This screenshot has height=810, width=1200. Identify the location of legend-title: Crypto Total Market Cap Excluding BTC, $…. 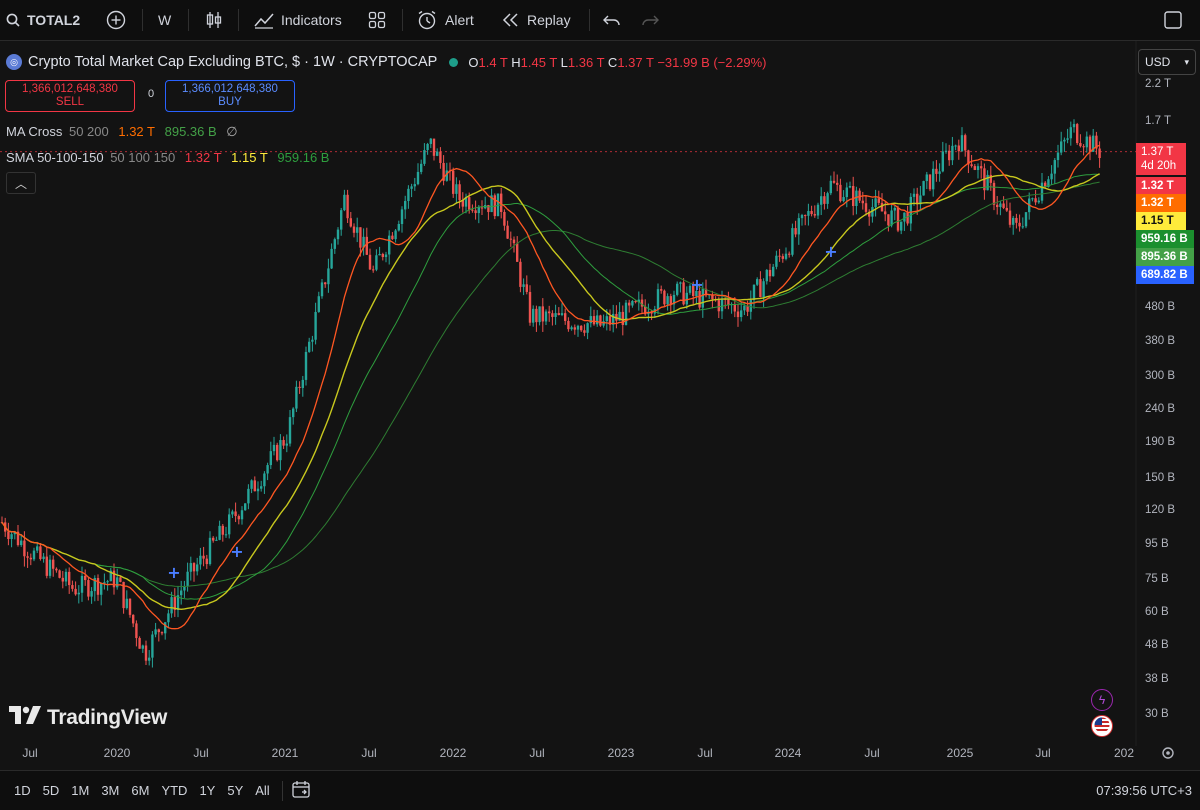
(233, 62).